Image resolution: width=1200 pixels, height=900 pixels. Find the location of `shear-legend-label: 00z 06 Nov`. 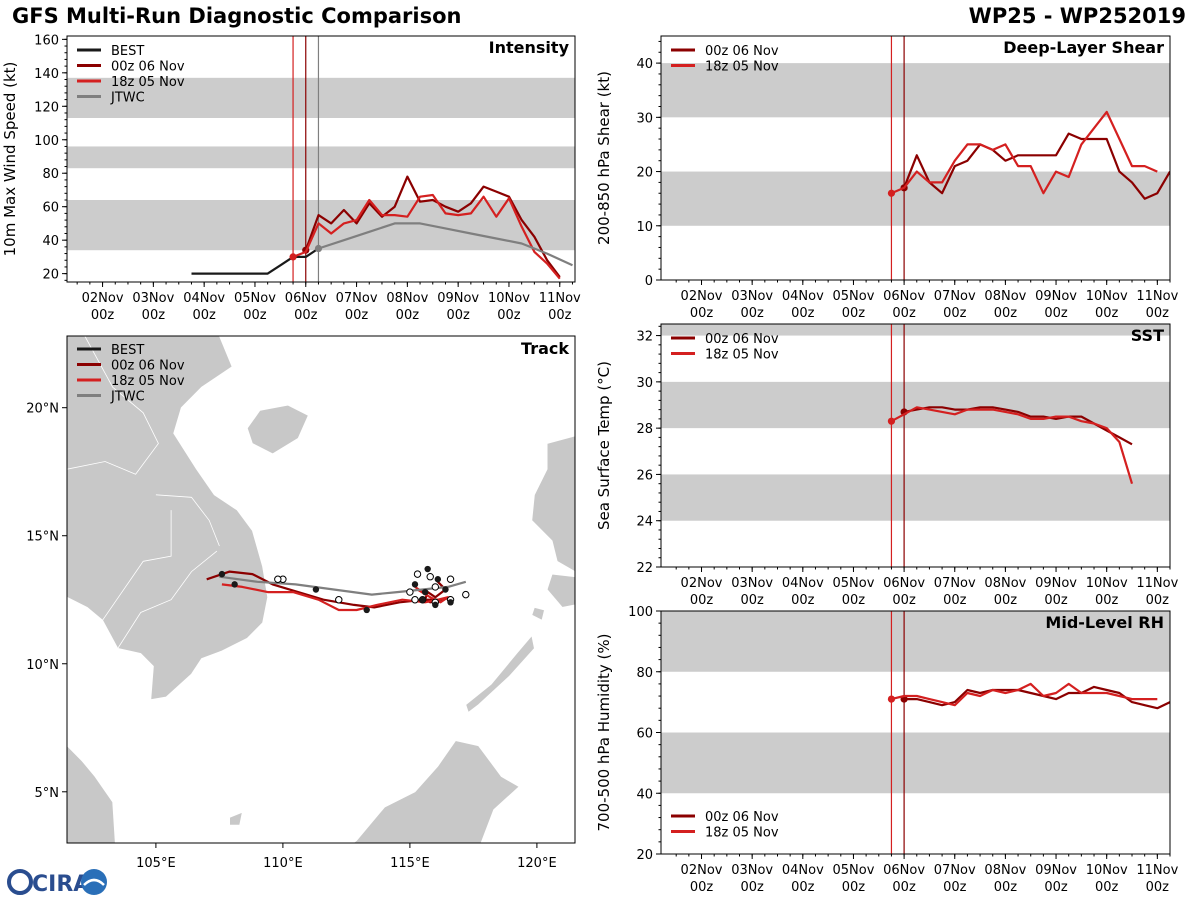

shear-legend-label: 00z 06 Nov is located at coordinates (742, 51).